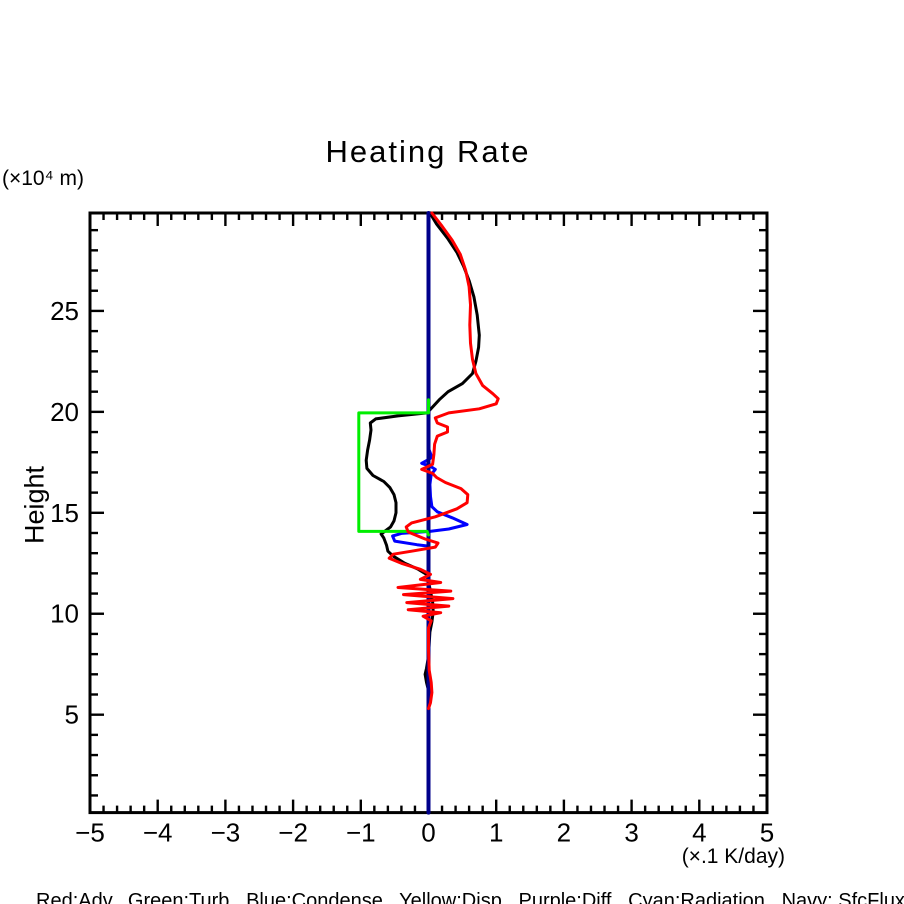 The width and height of the screenshot is (904, 904). Describe the element at coordinates (90, 833) in the screenshot. I see `x-tick-label: −5` at that location.